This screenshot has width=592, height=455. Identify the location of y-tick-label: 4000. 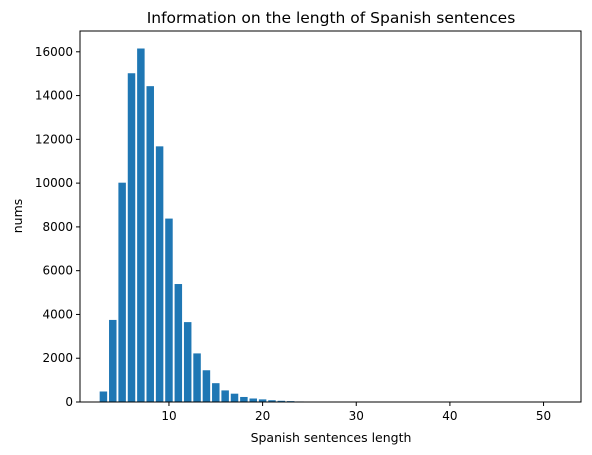
(57, 314).